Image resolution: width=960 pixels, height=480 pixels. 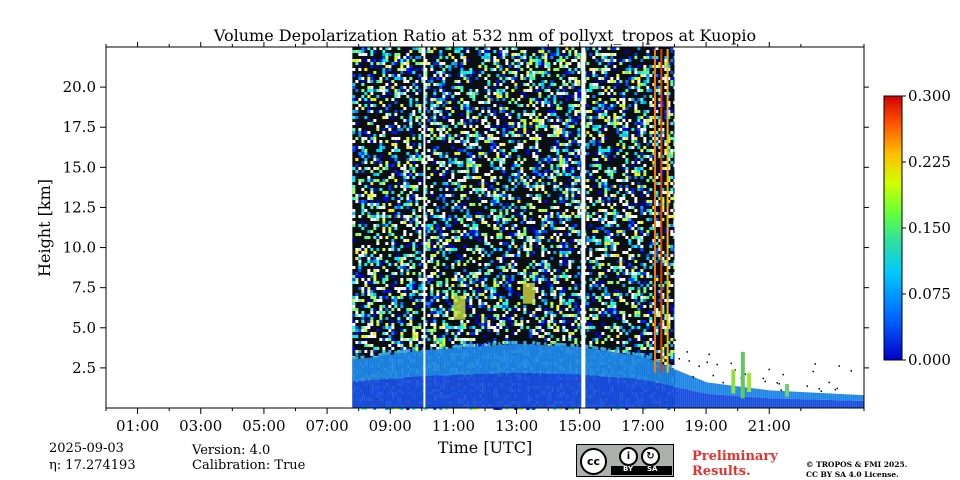 I want to click on colorbar-tick-label: 0.000, so click(x=929, y=360).